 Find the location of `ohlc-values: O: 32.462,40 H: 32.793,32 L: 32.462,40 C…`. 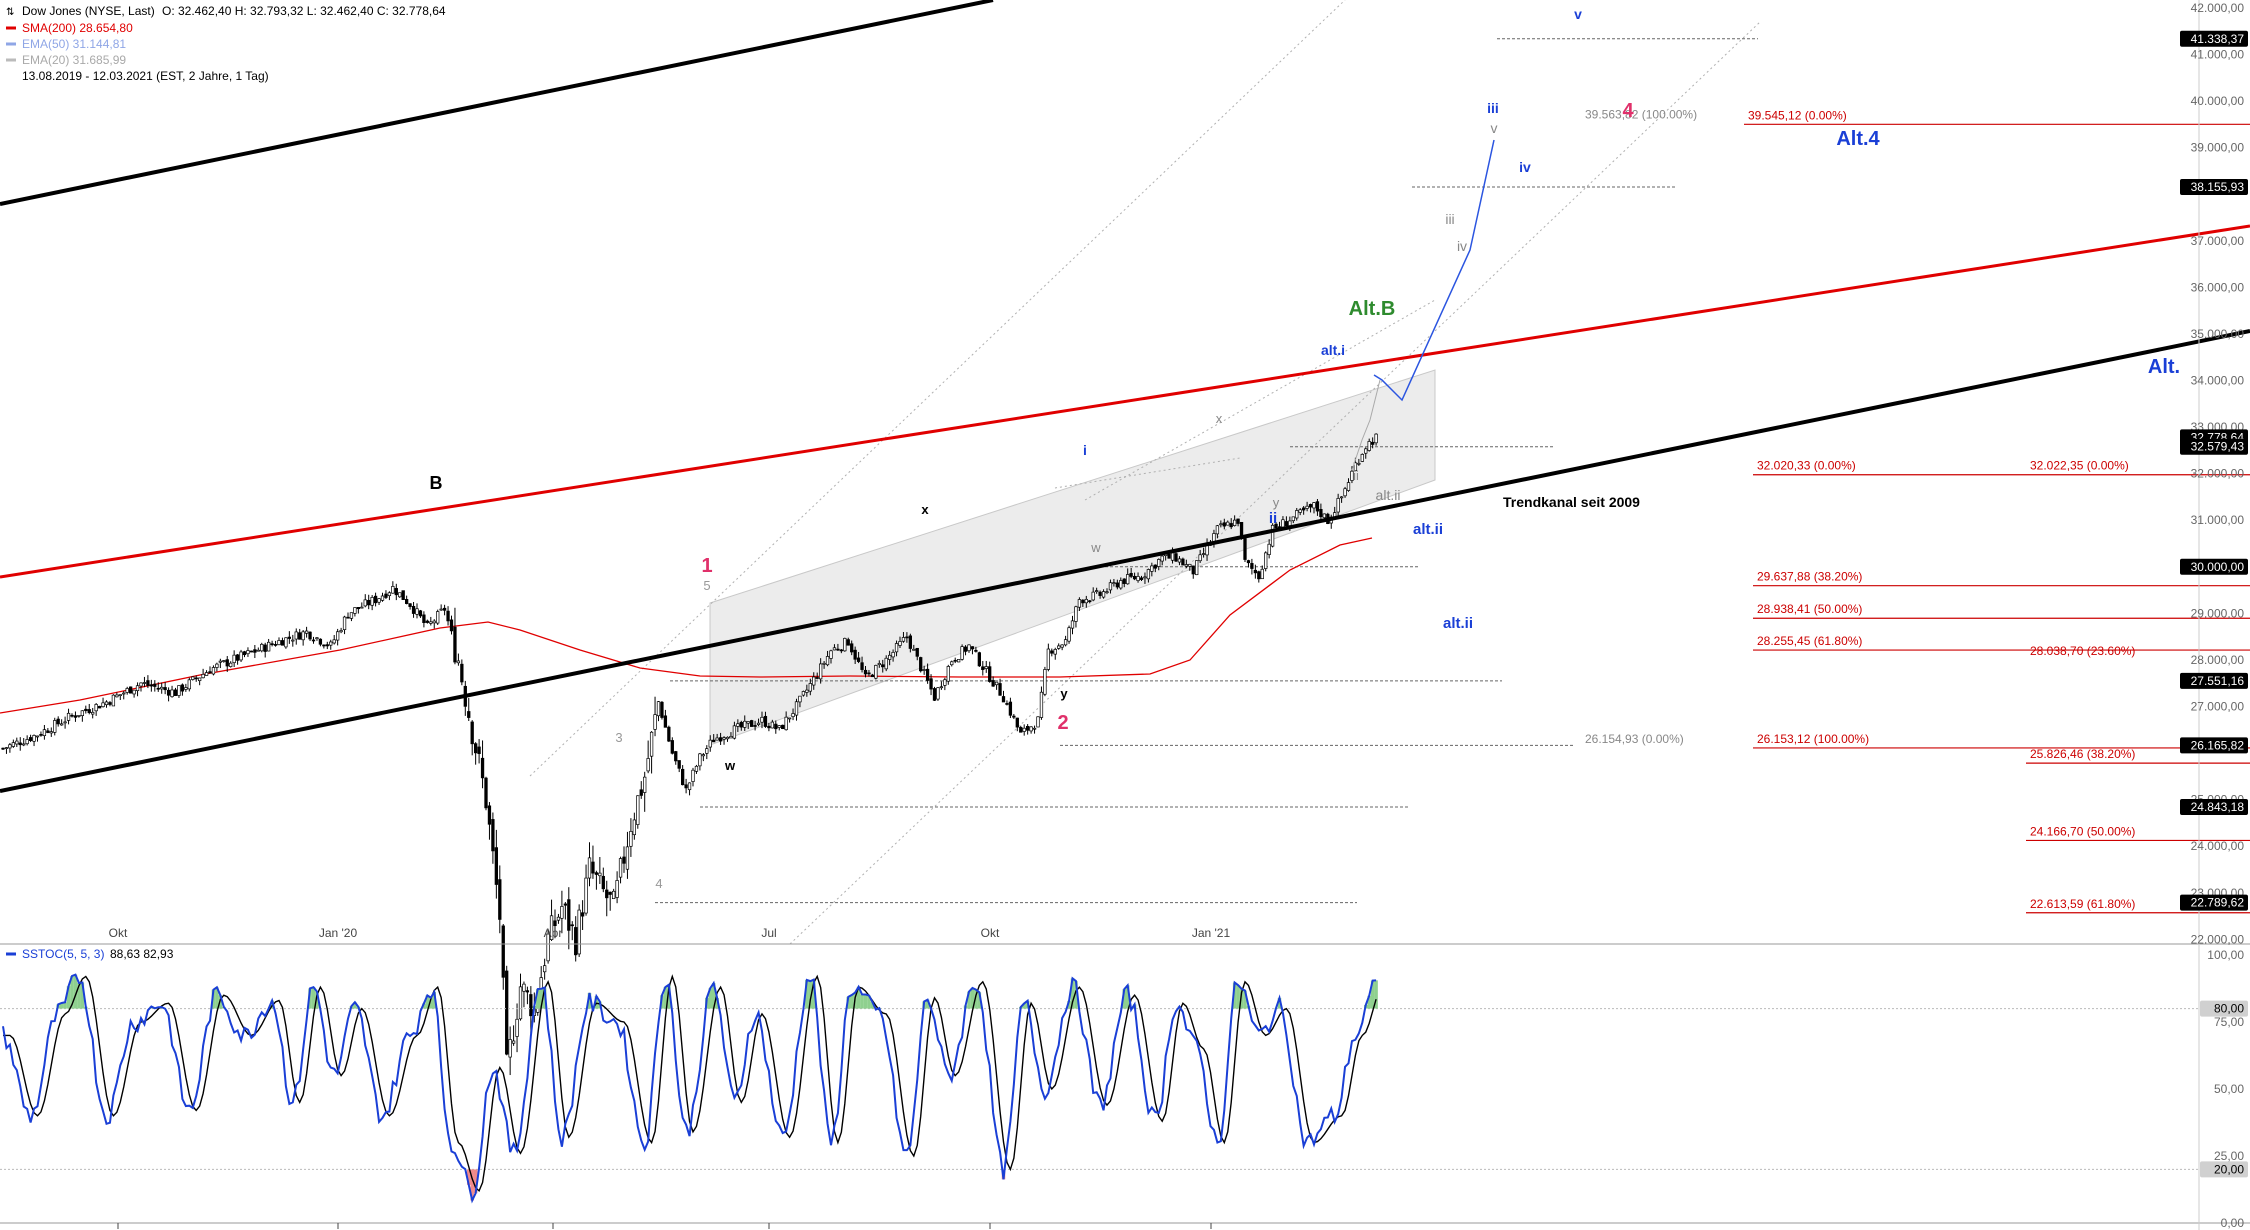

ohlc-values: O: 32.462,40 H: 32.793,32 L: 32.462,40 C… is located at coordinates (304, 11).